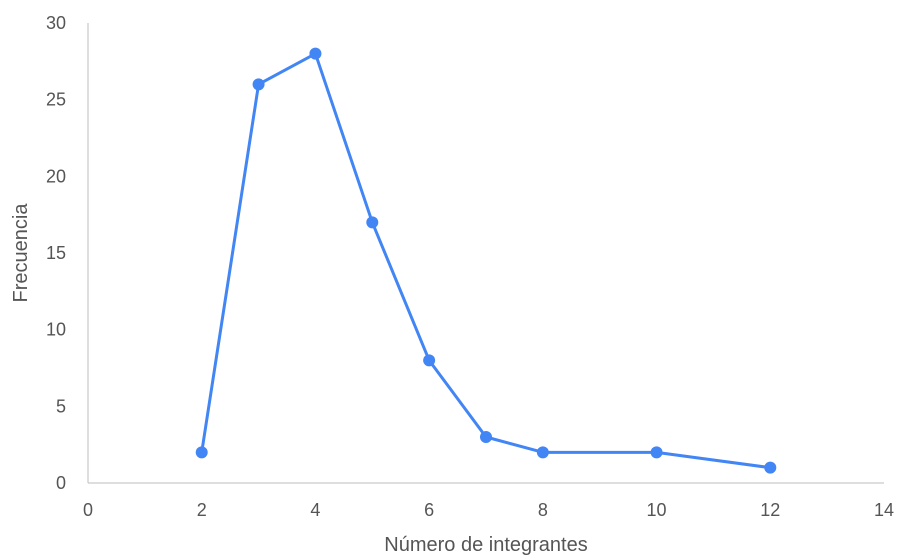 This screenshot has height=556, width=900. Describe the element at coordinates (543, 510) in the screenshot. I see `x-tick-label: 8` at that location.